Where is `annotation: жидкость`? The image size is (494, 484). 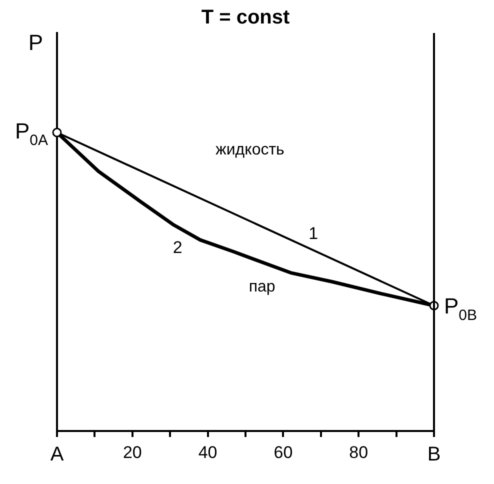
annotation: жидкость is located at coordinates (250, 149).